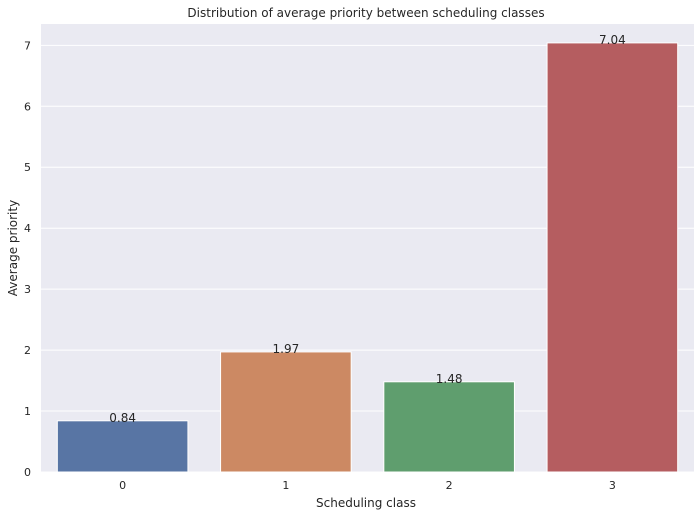  Describe the element at coordinates (367, 485) in the screenshot. I see `x-axis-ticks: 0 1 2 3` at that location.